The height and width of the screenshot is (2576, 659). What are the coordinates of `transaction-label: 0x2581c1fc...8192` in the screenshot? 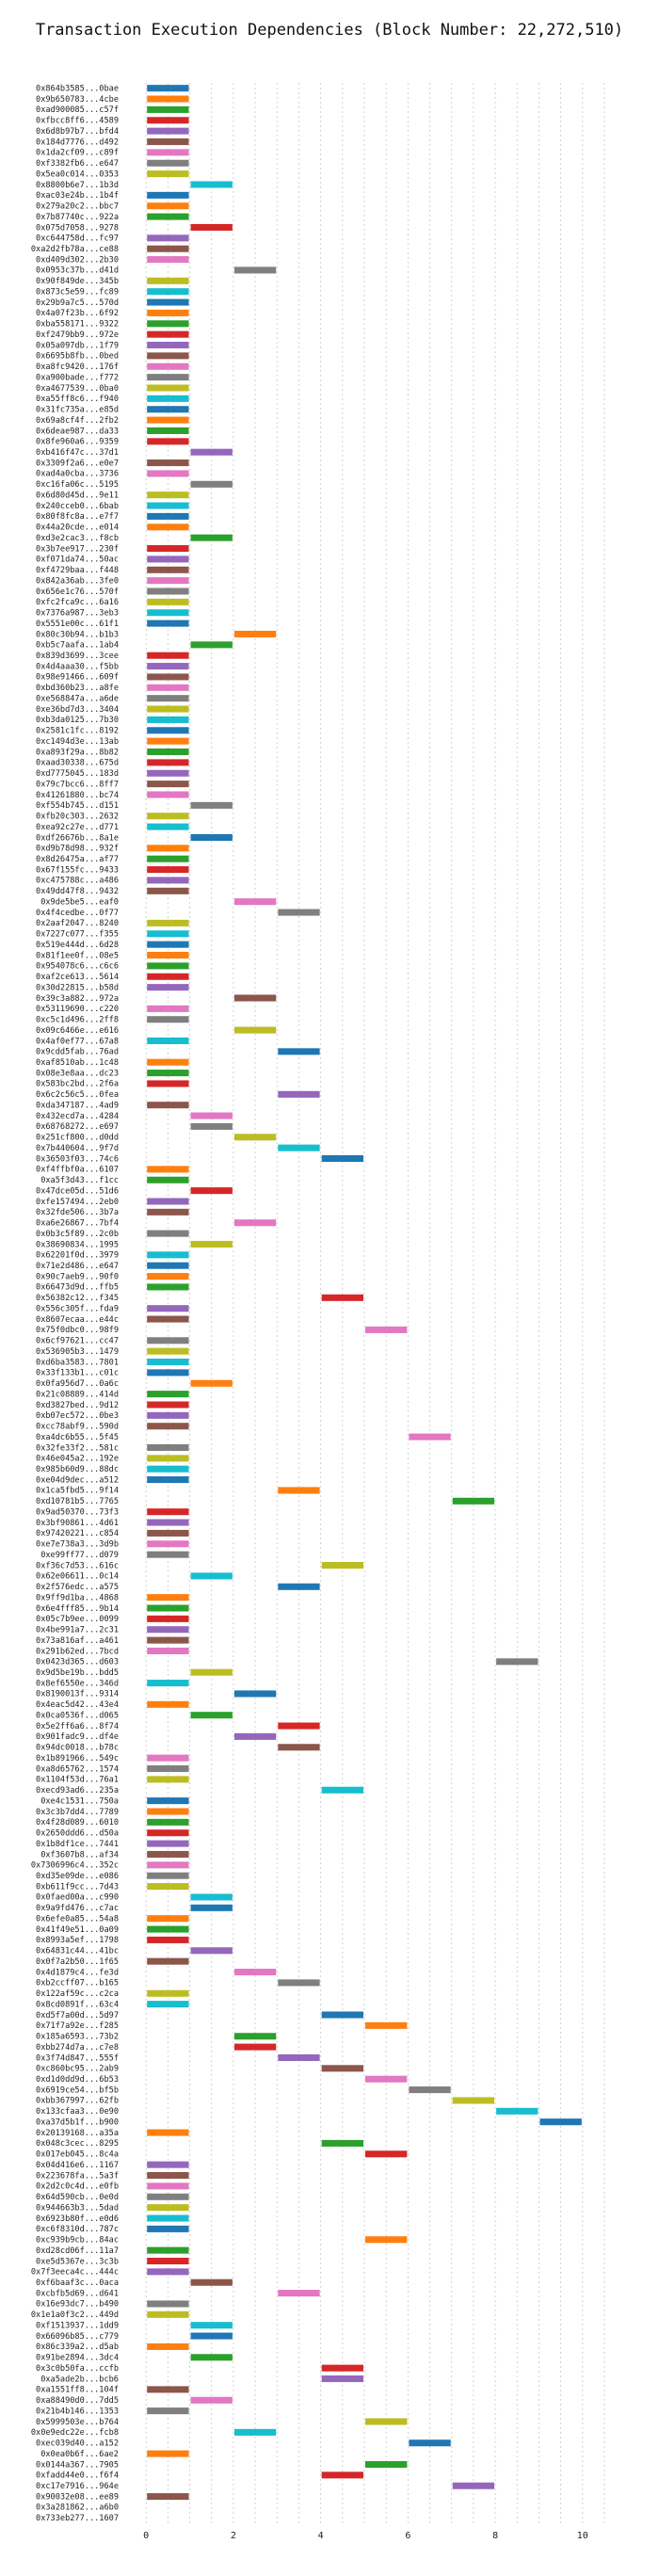 It's located at (77, 731).